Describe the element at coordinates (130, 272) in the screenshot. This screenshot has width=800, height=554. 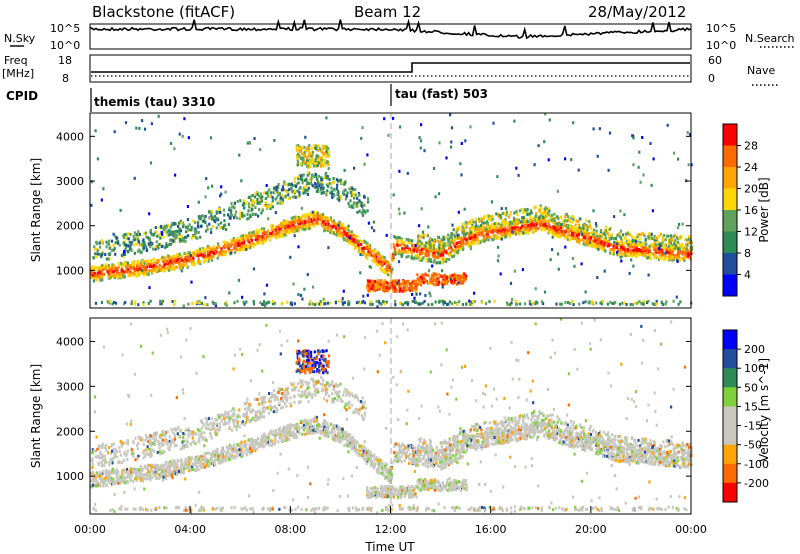
I see `power-cell-1941` at that location.